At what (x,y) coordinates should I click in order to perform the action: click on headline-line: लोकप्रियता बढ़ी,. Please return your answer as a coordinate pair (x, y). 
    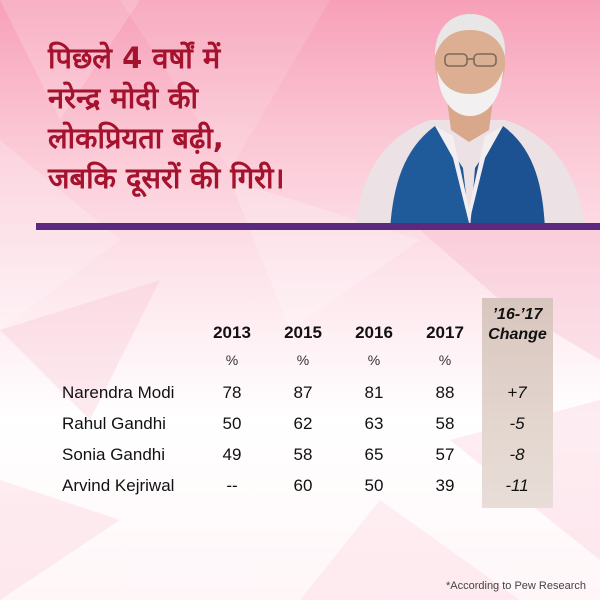
    Looking at the image, I should click on (136, 138).